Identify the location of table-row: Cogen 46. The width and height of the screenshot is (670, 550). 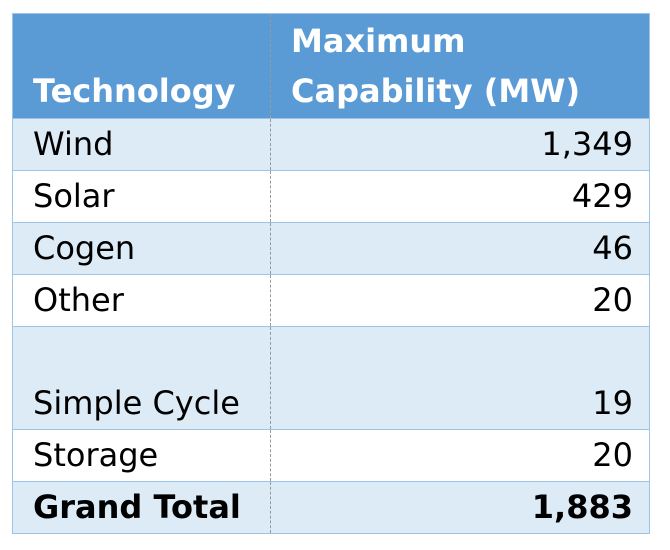
(331, 248).